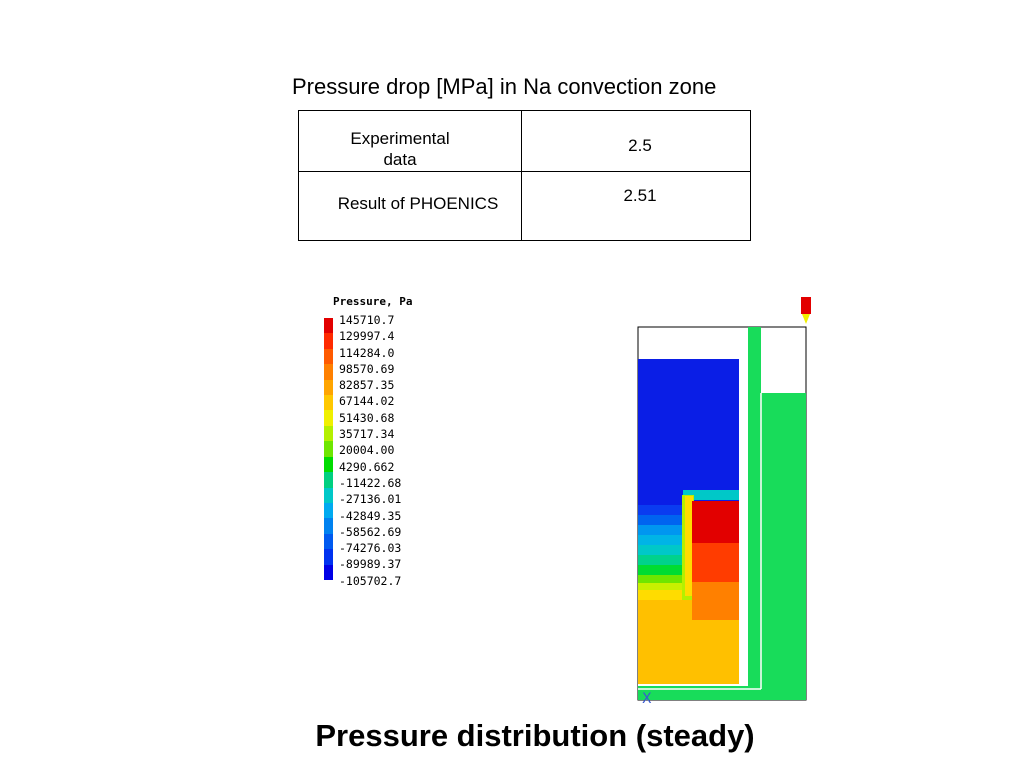 This screenshot has width=1024, height=768. Describe the element at coordinates (373, 301) in the screenshot. I see `legend-title: Pressure, Pa` at that location.